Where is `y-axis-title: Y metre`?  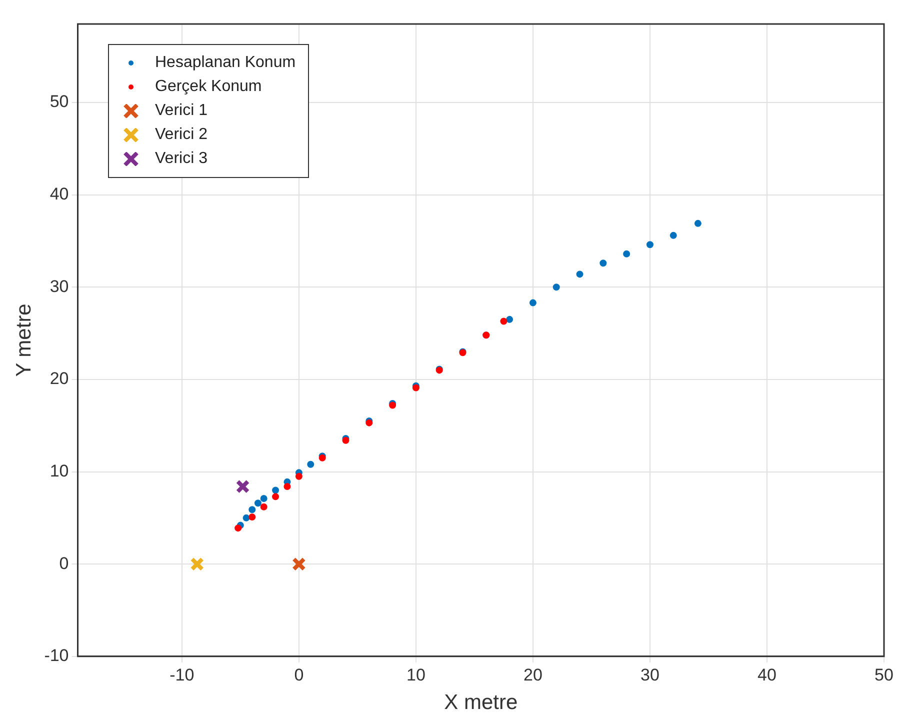 y-axis-title: Y metre is located at coordinates (24, 340).